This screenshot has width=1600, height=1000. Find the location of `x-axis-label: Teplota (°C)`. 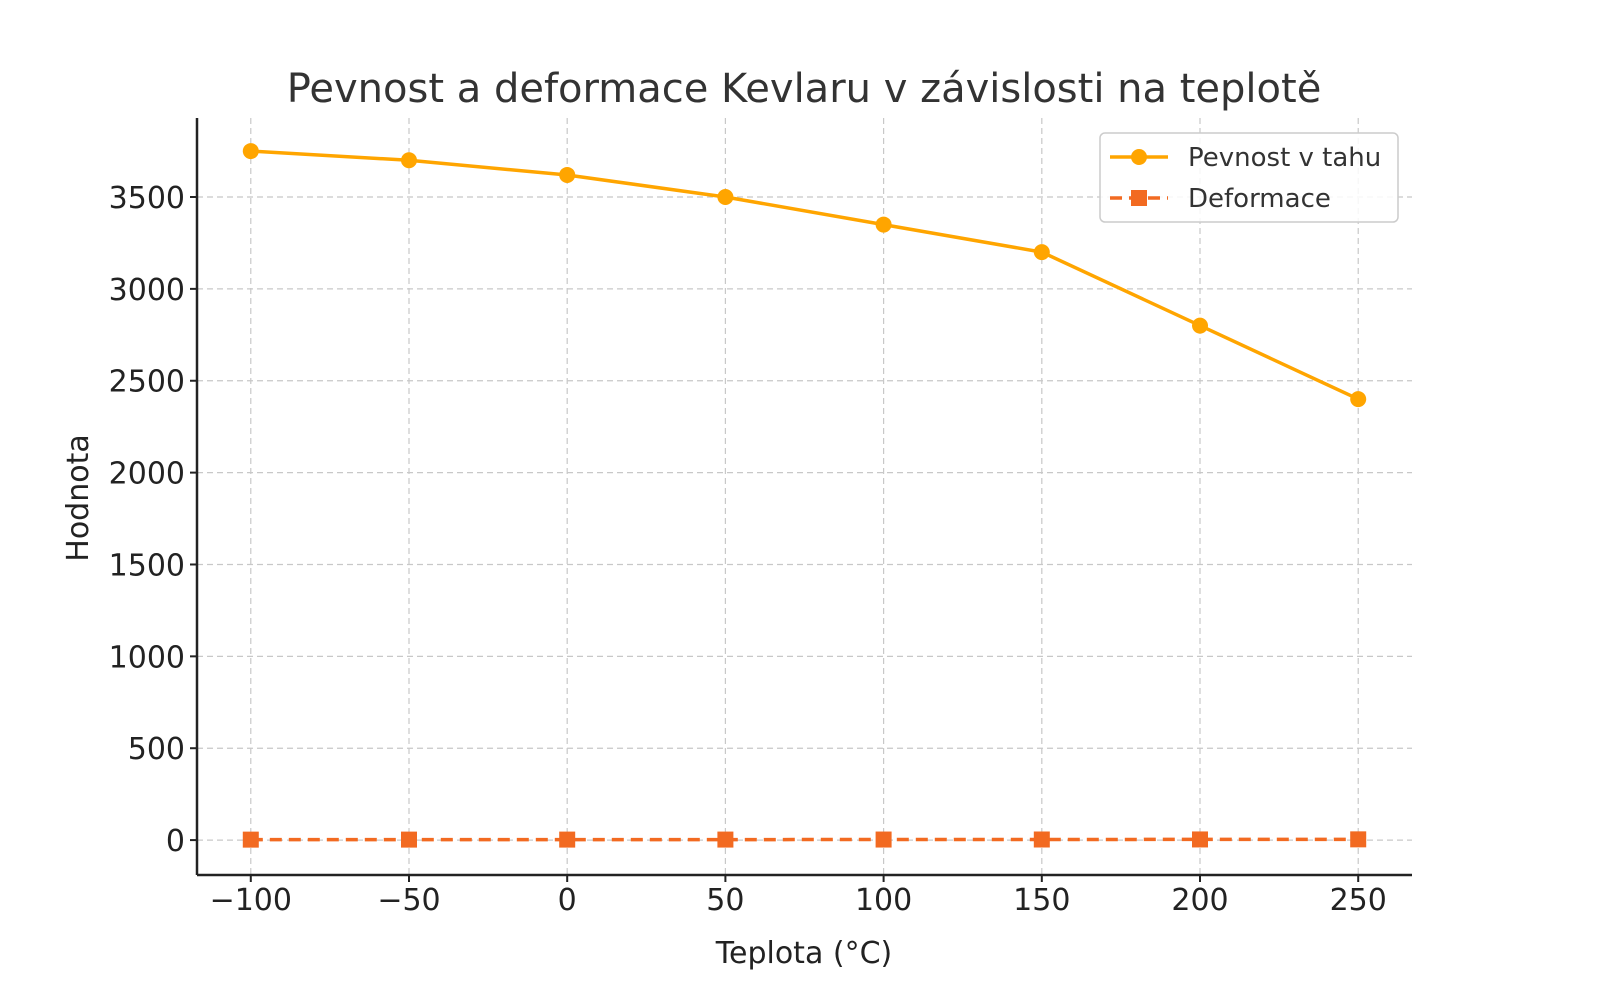

x-axis-label: Teplota (°C) is located at coordinates (803, 953).